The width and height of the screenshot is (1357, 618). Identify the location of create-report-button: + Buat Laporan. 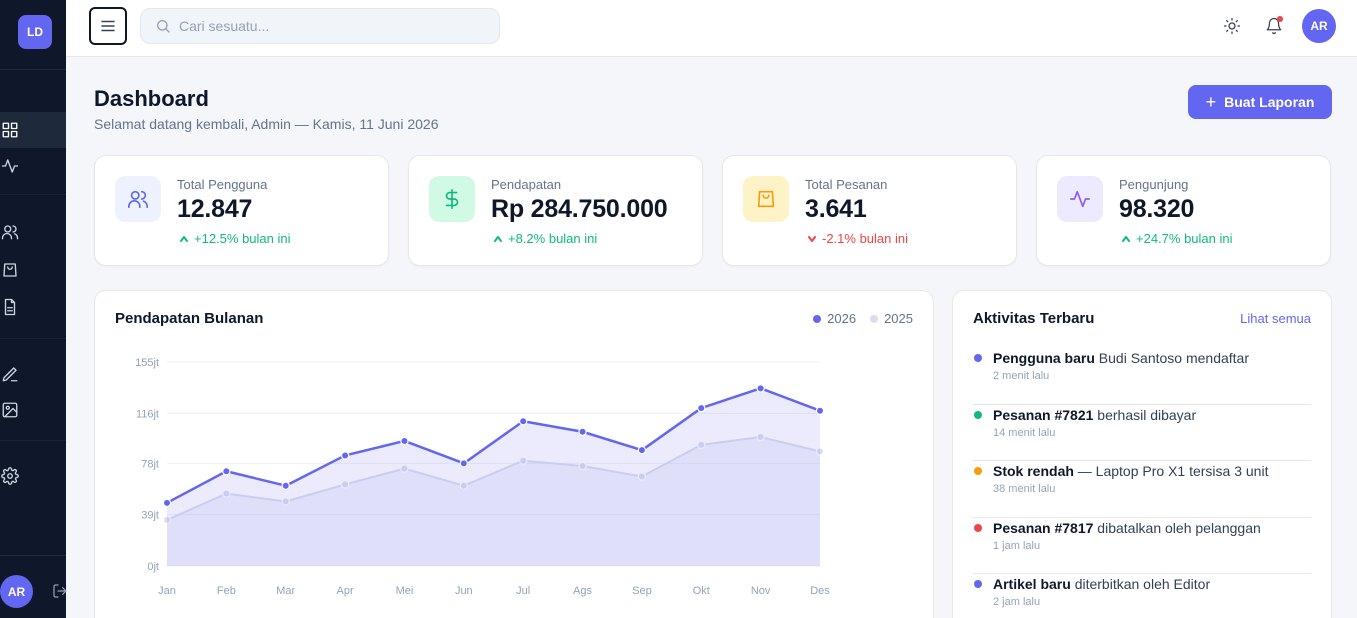
(1260, 102).